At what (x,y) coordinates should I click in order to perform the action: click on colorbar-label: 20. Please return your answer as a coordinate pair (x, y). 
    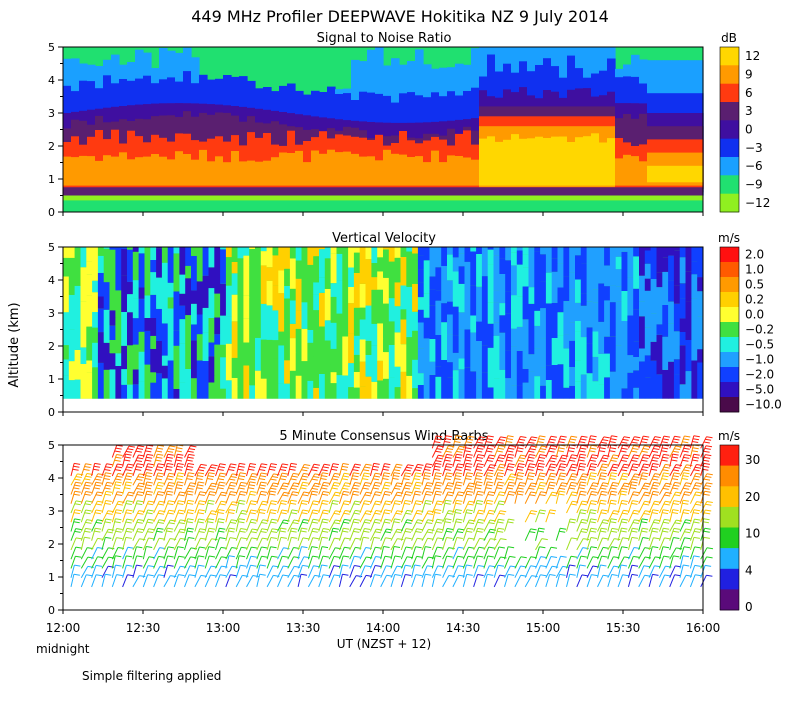
    Looking at the image, I should click on (752, 497).